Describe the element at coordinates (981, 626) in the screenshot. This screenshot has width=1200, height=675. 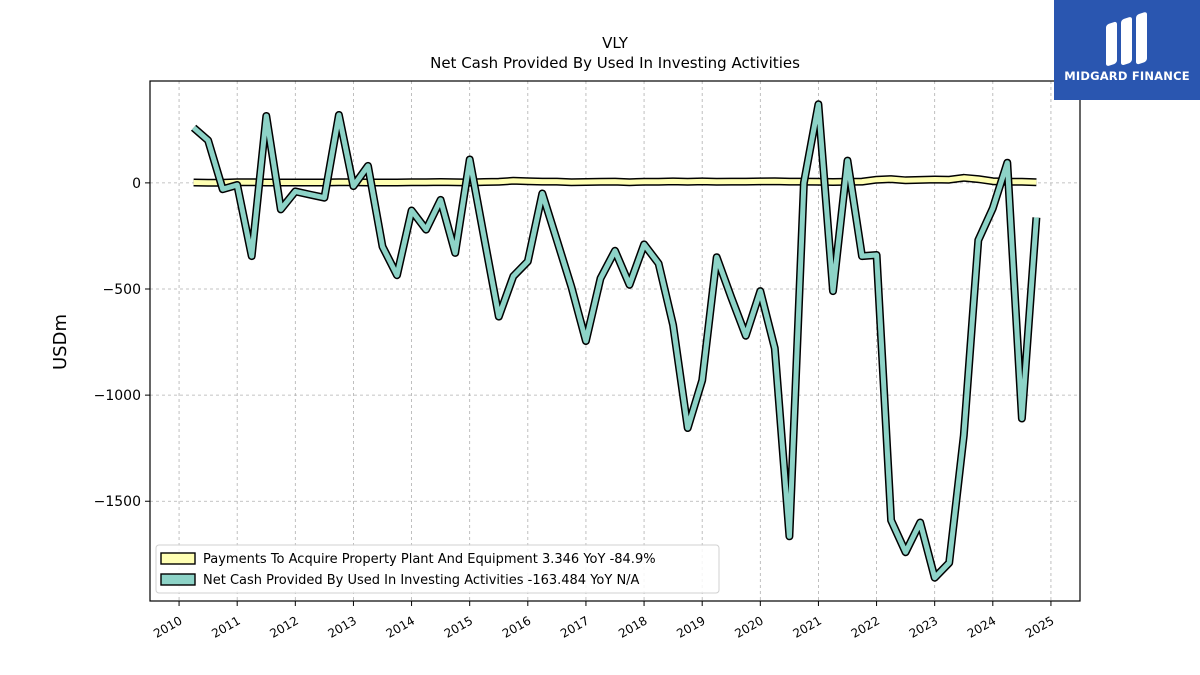
I see `x-tick-label: 2024` at that location.